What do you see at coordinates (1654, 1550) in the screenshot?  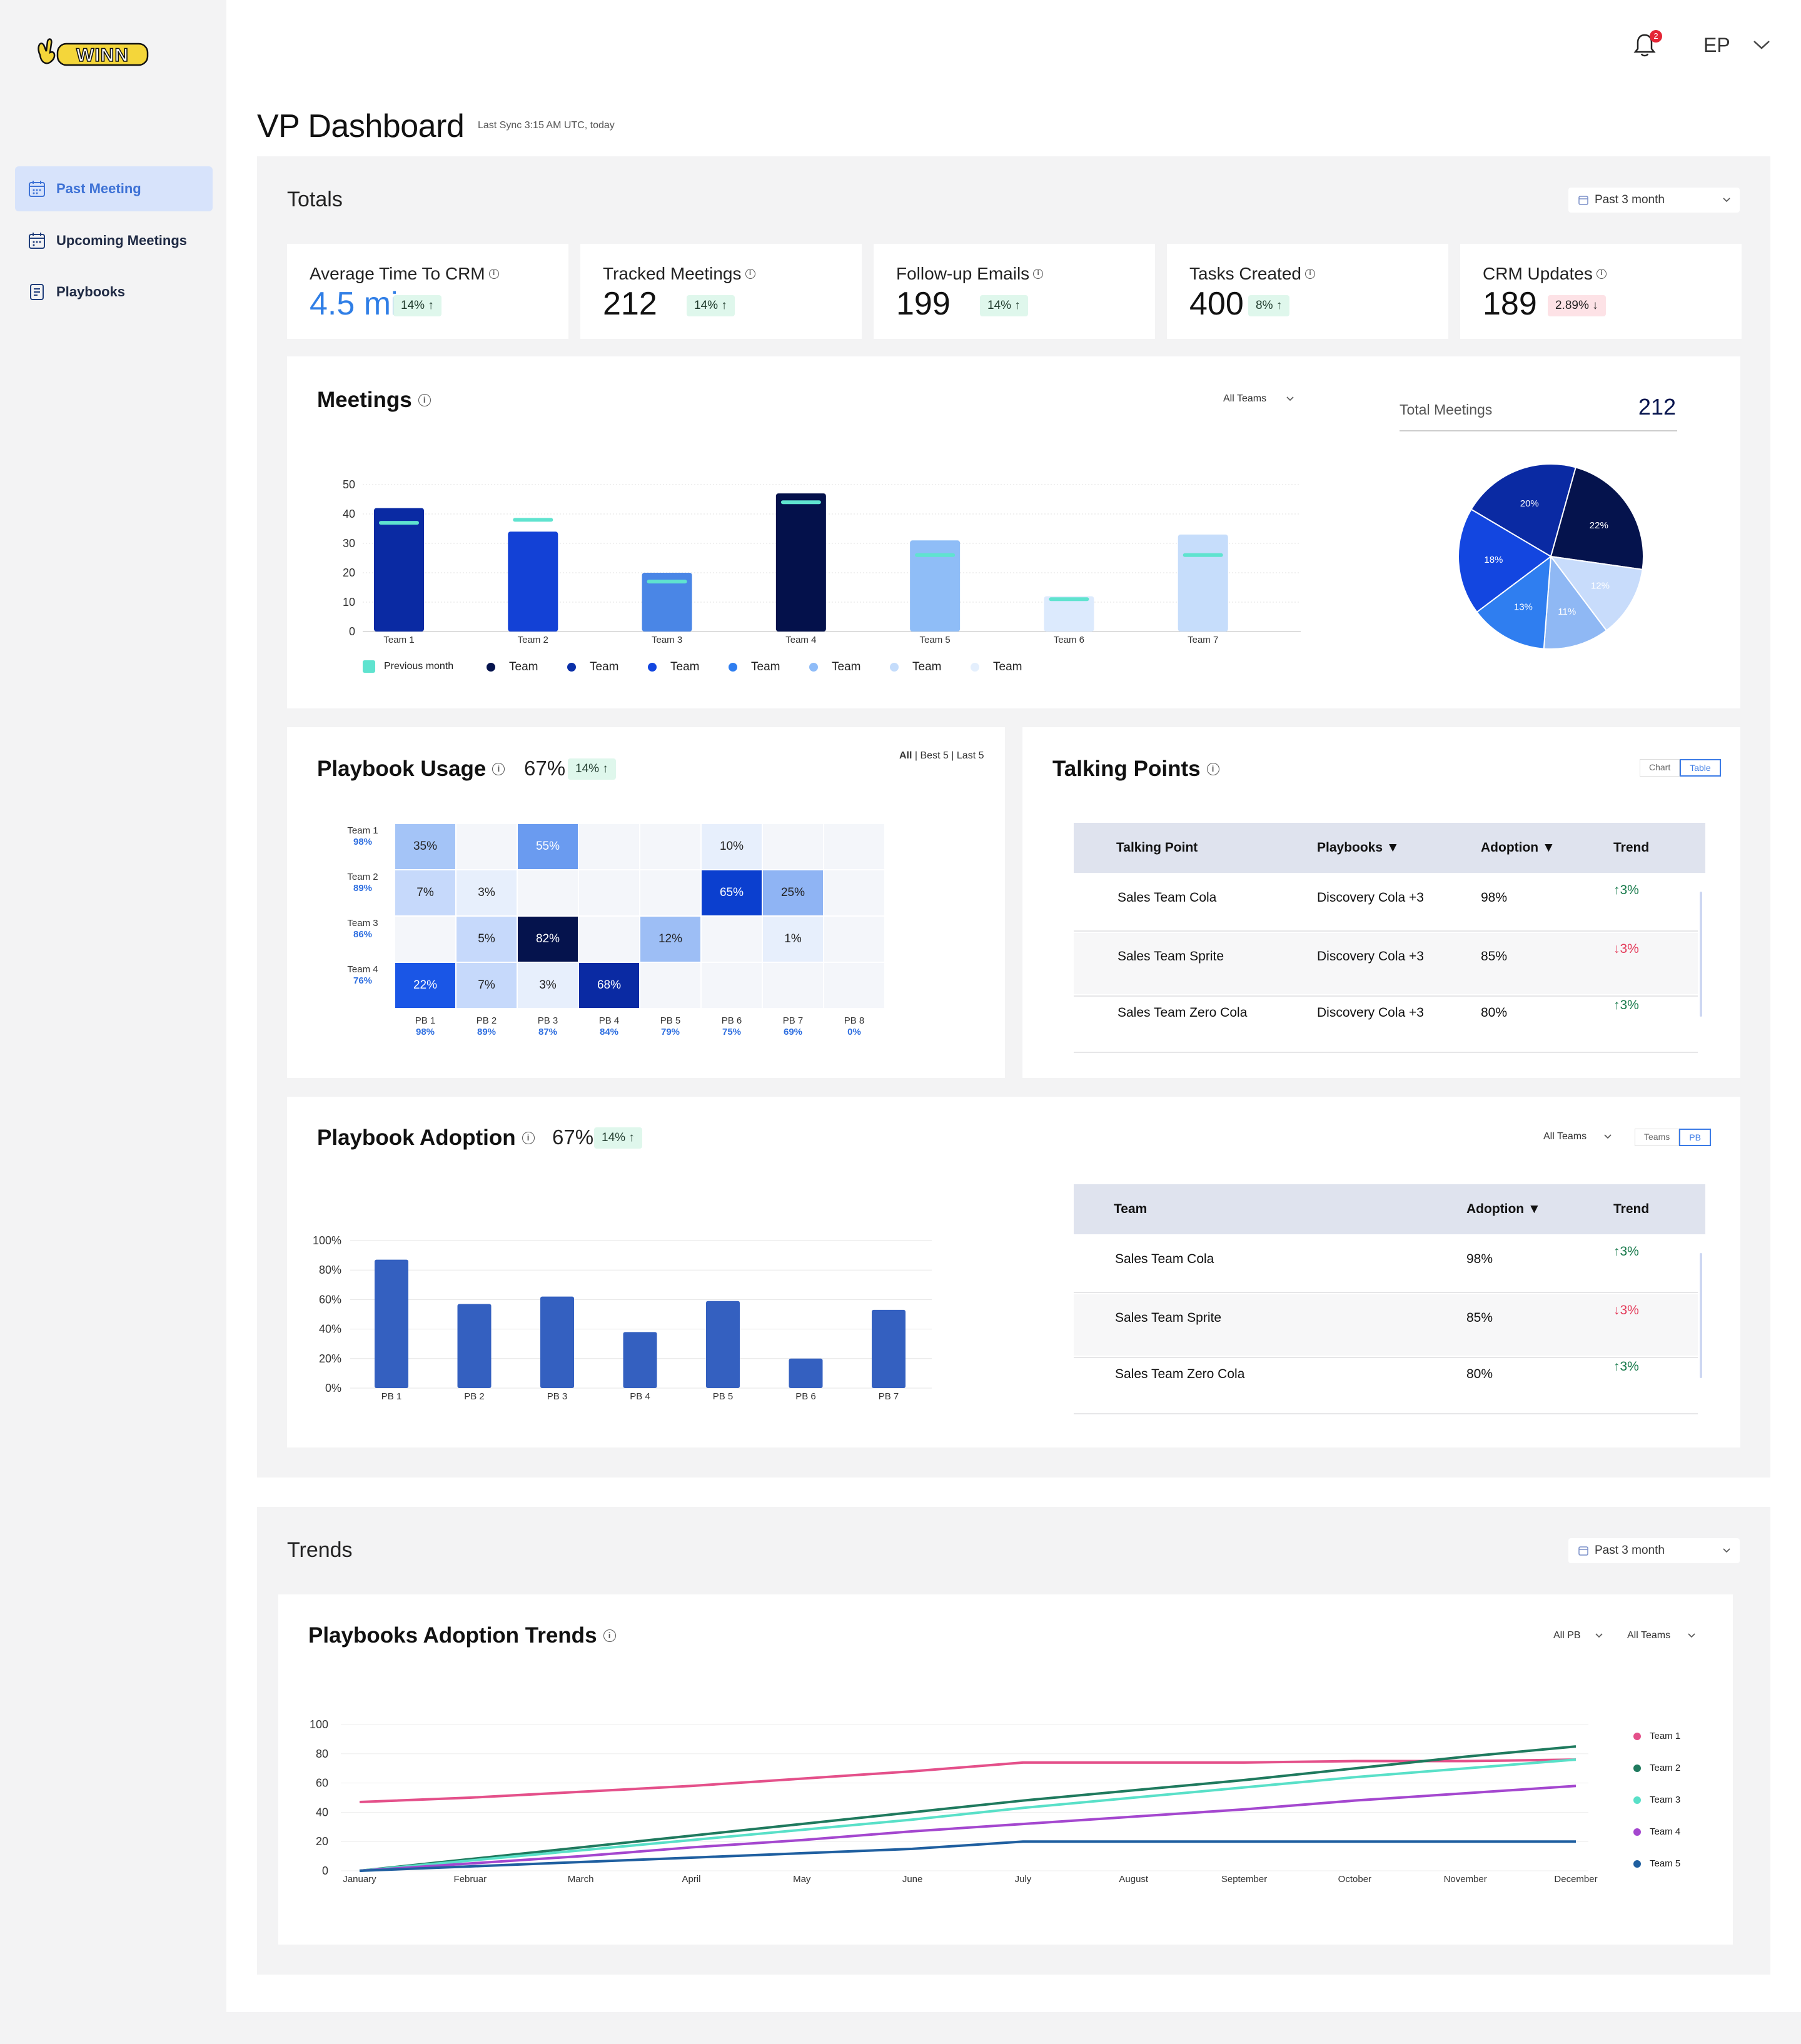 I see `trends-range-dropdown: Past 3 month` at bounding box center [1654, 1550].